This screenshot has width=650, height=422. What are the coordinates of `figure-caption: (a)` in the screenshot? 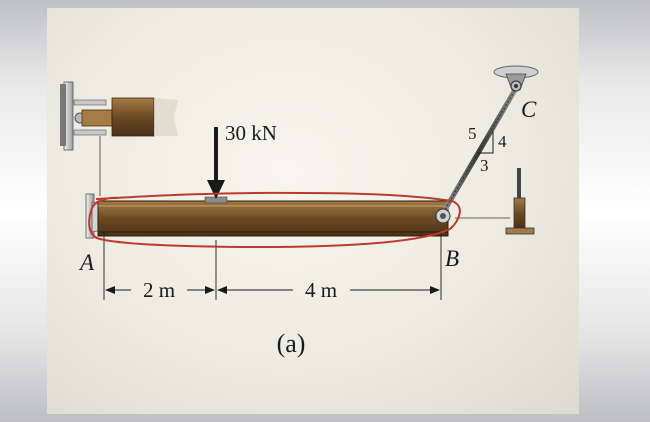 It's located at (291, 343).